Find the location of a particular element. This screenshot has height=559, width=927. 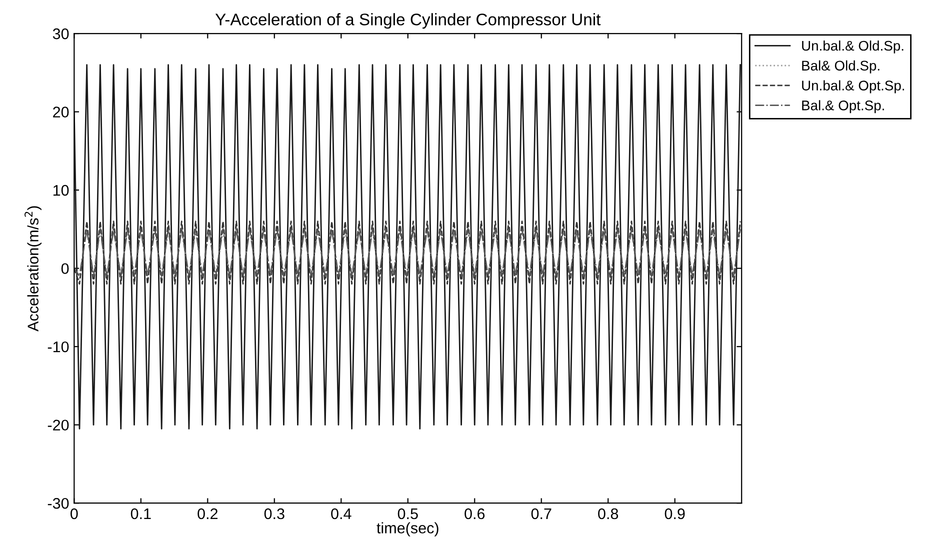

x-tick-label: 0.4 is located at coordinates (341, 514).